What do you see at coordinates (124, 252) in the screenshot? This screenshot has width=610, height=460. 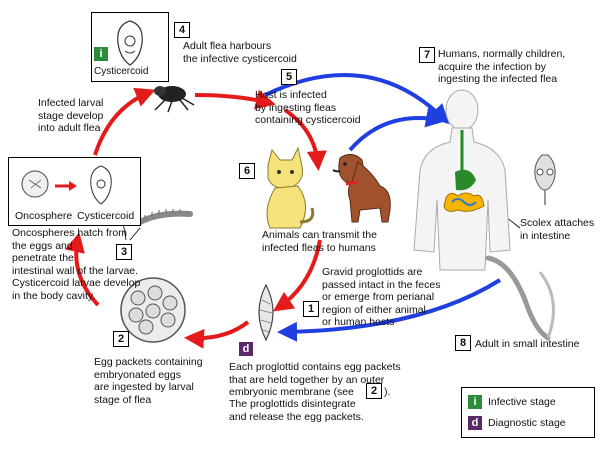 I see `step-3-number: 3` at bounding box center [124, 252].